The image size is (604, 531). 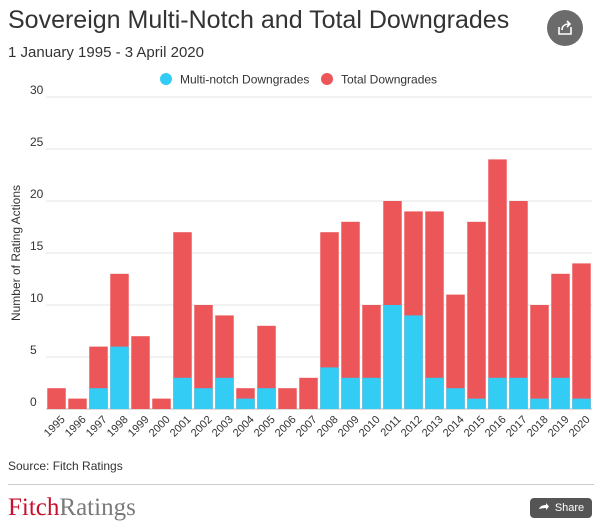 I want to click on x-tick-label: 2004, so click(x=244, y=427).